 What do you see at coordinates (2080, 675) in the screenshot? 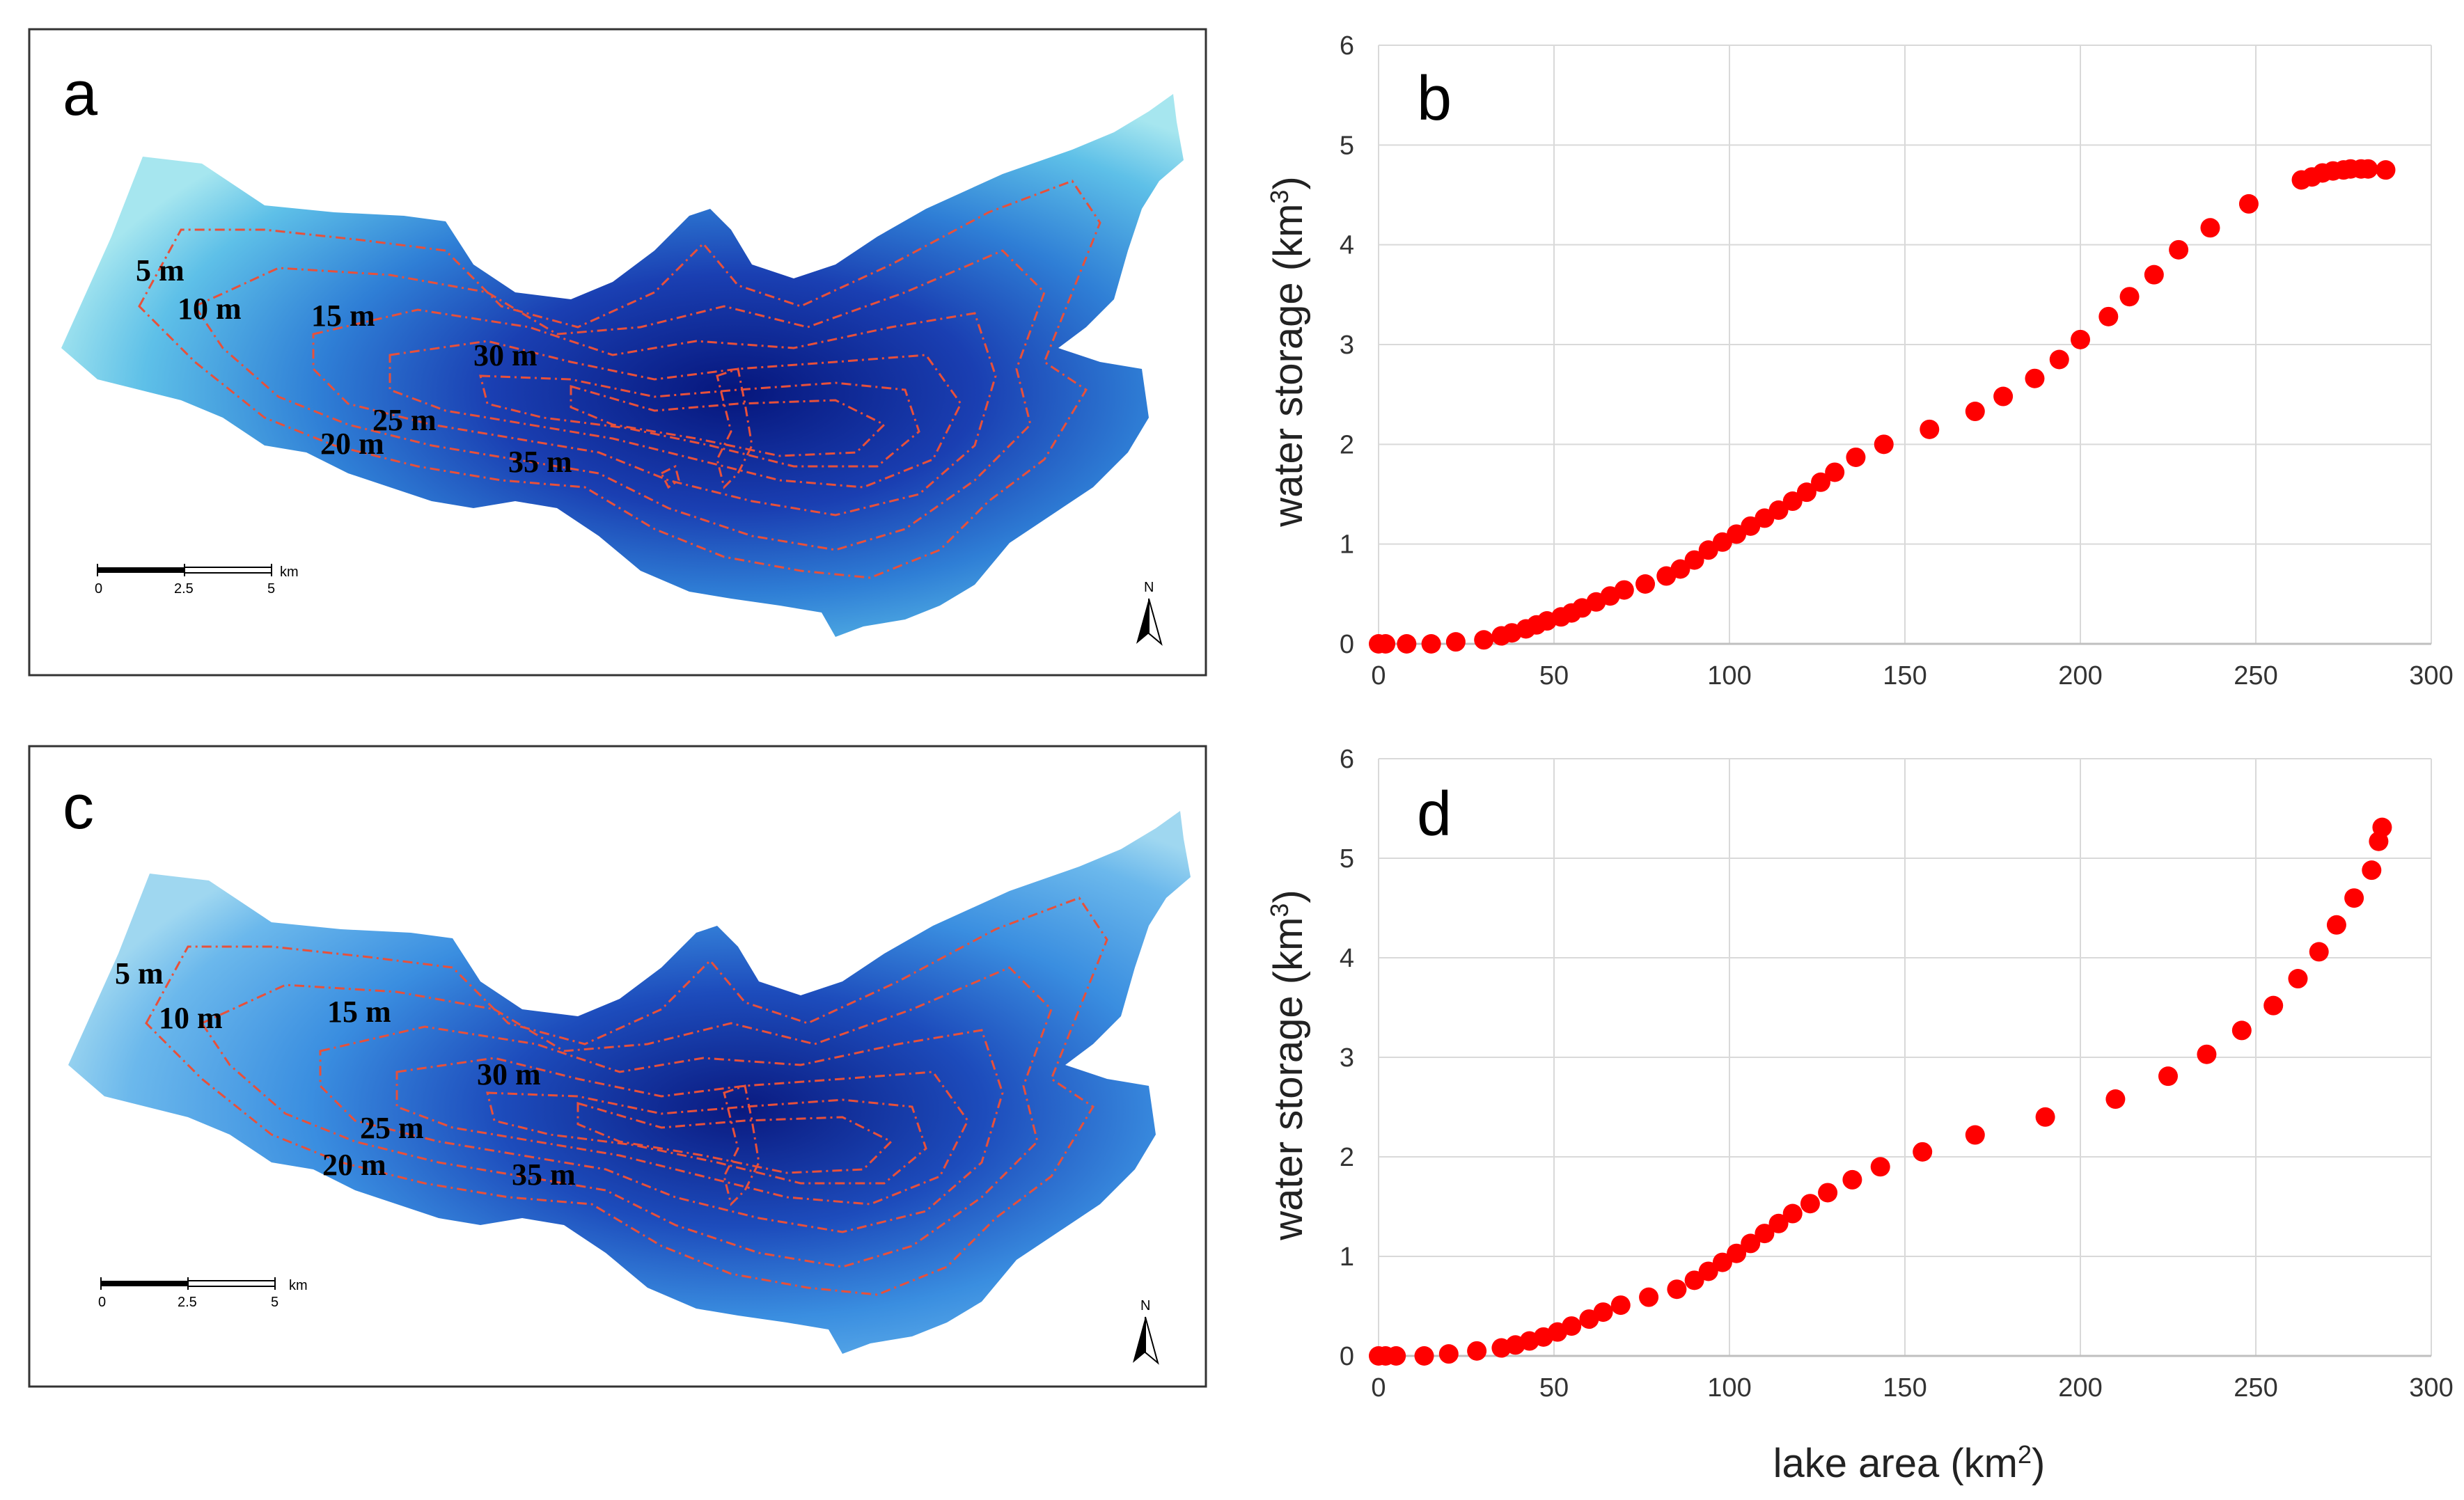
I see `x-tick-label: 200` at bounding box center [2080, 675].